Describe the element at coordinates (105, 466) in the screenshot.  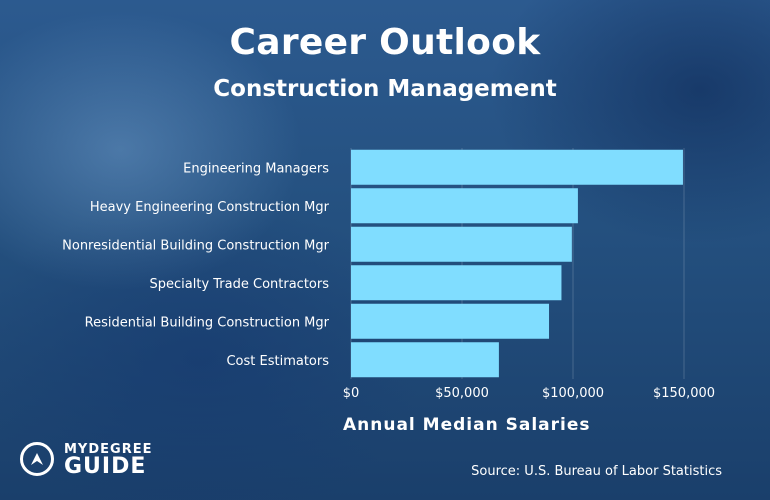
I see `logo-text-bottom: GUIDE` at that location.